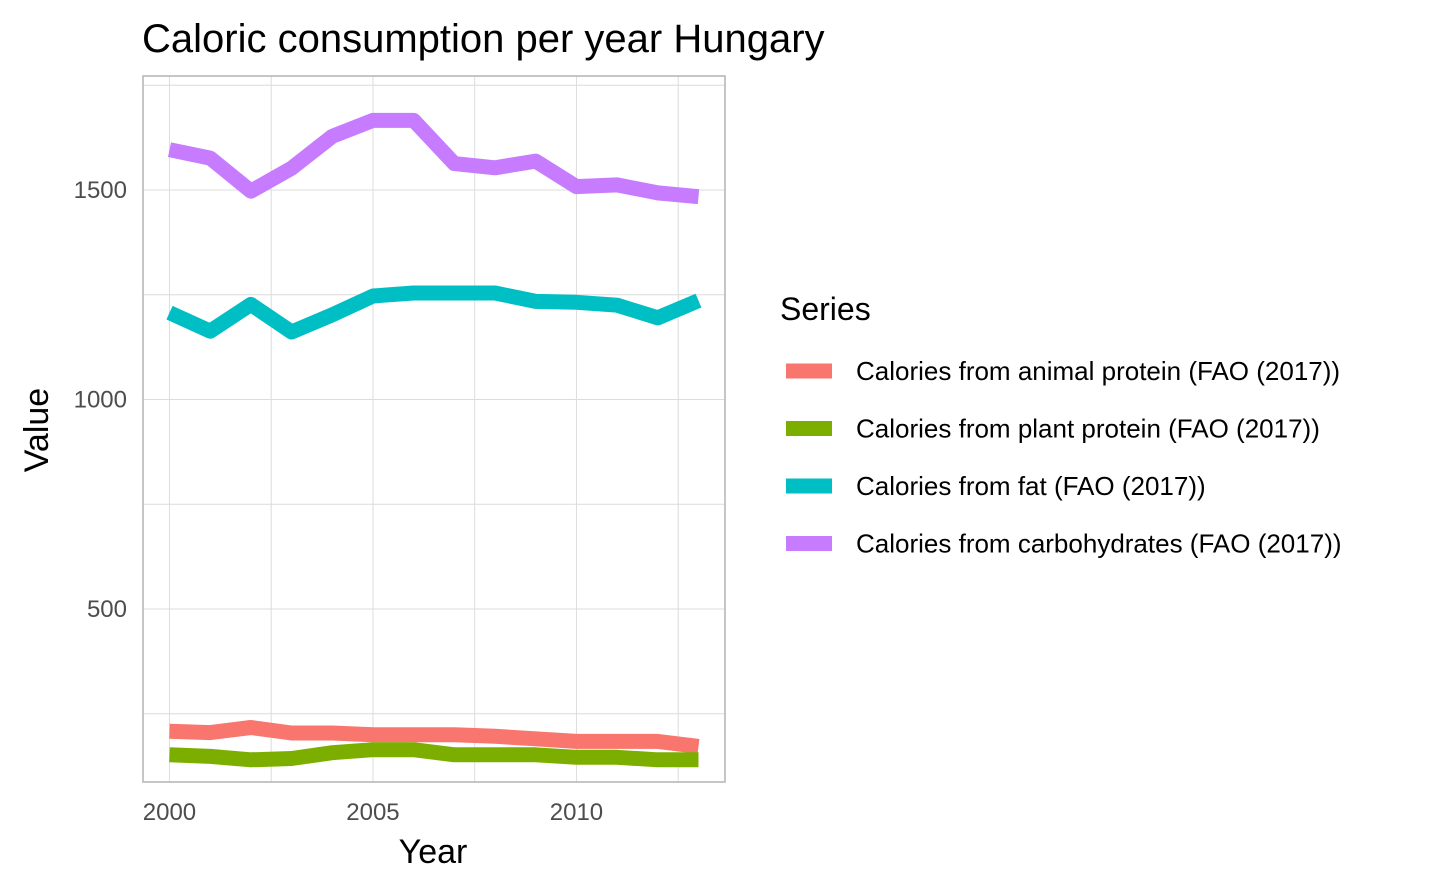 Image resolution: width=1440 pixels, height=889 pixels. I want to click on x-axis-ticks: 2000 2005 2010, so click(373, 812).